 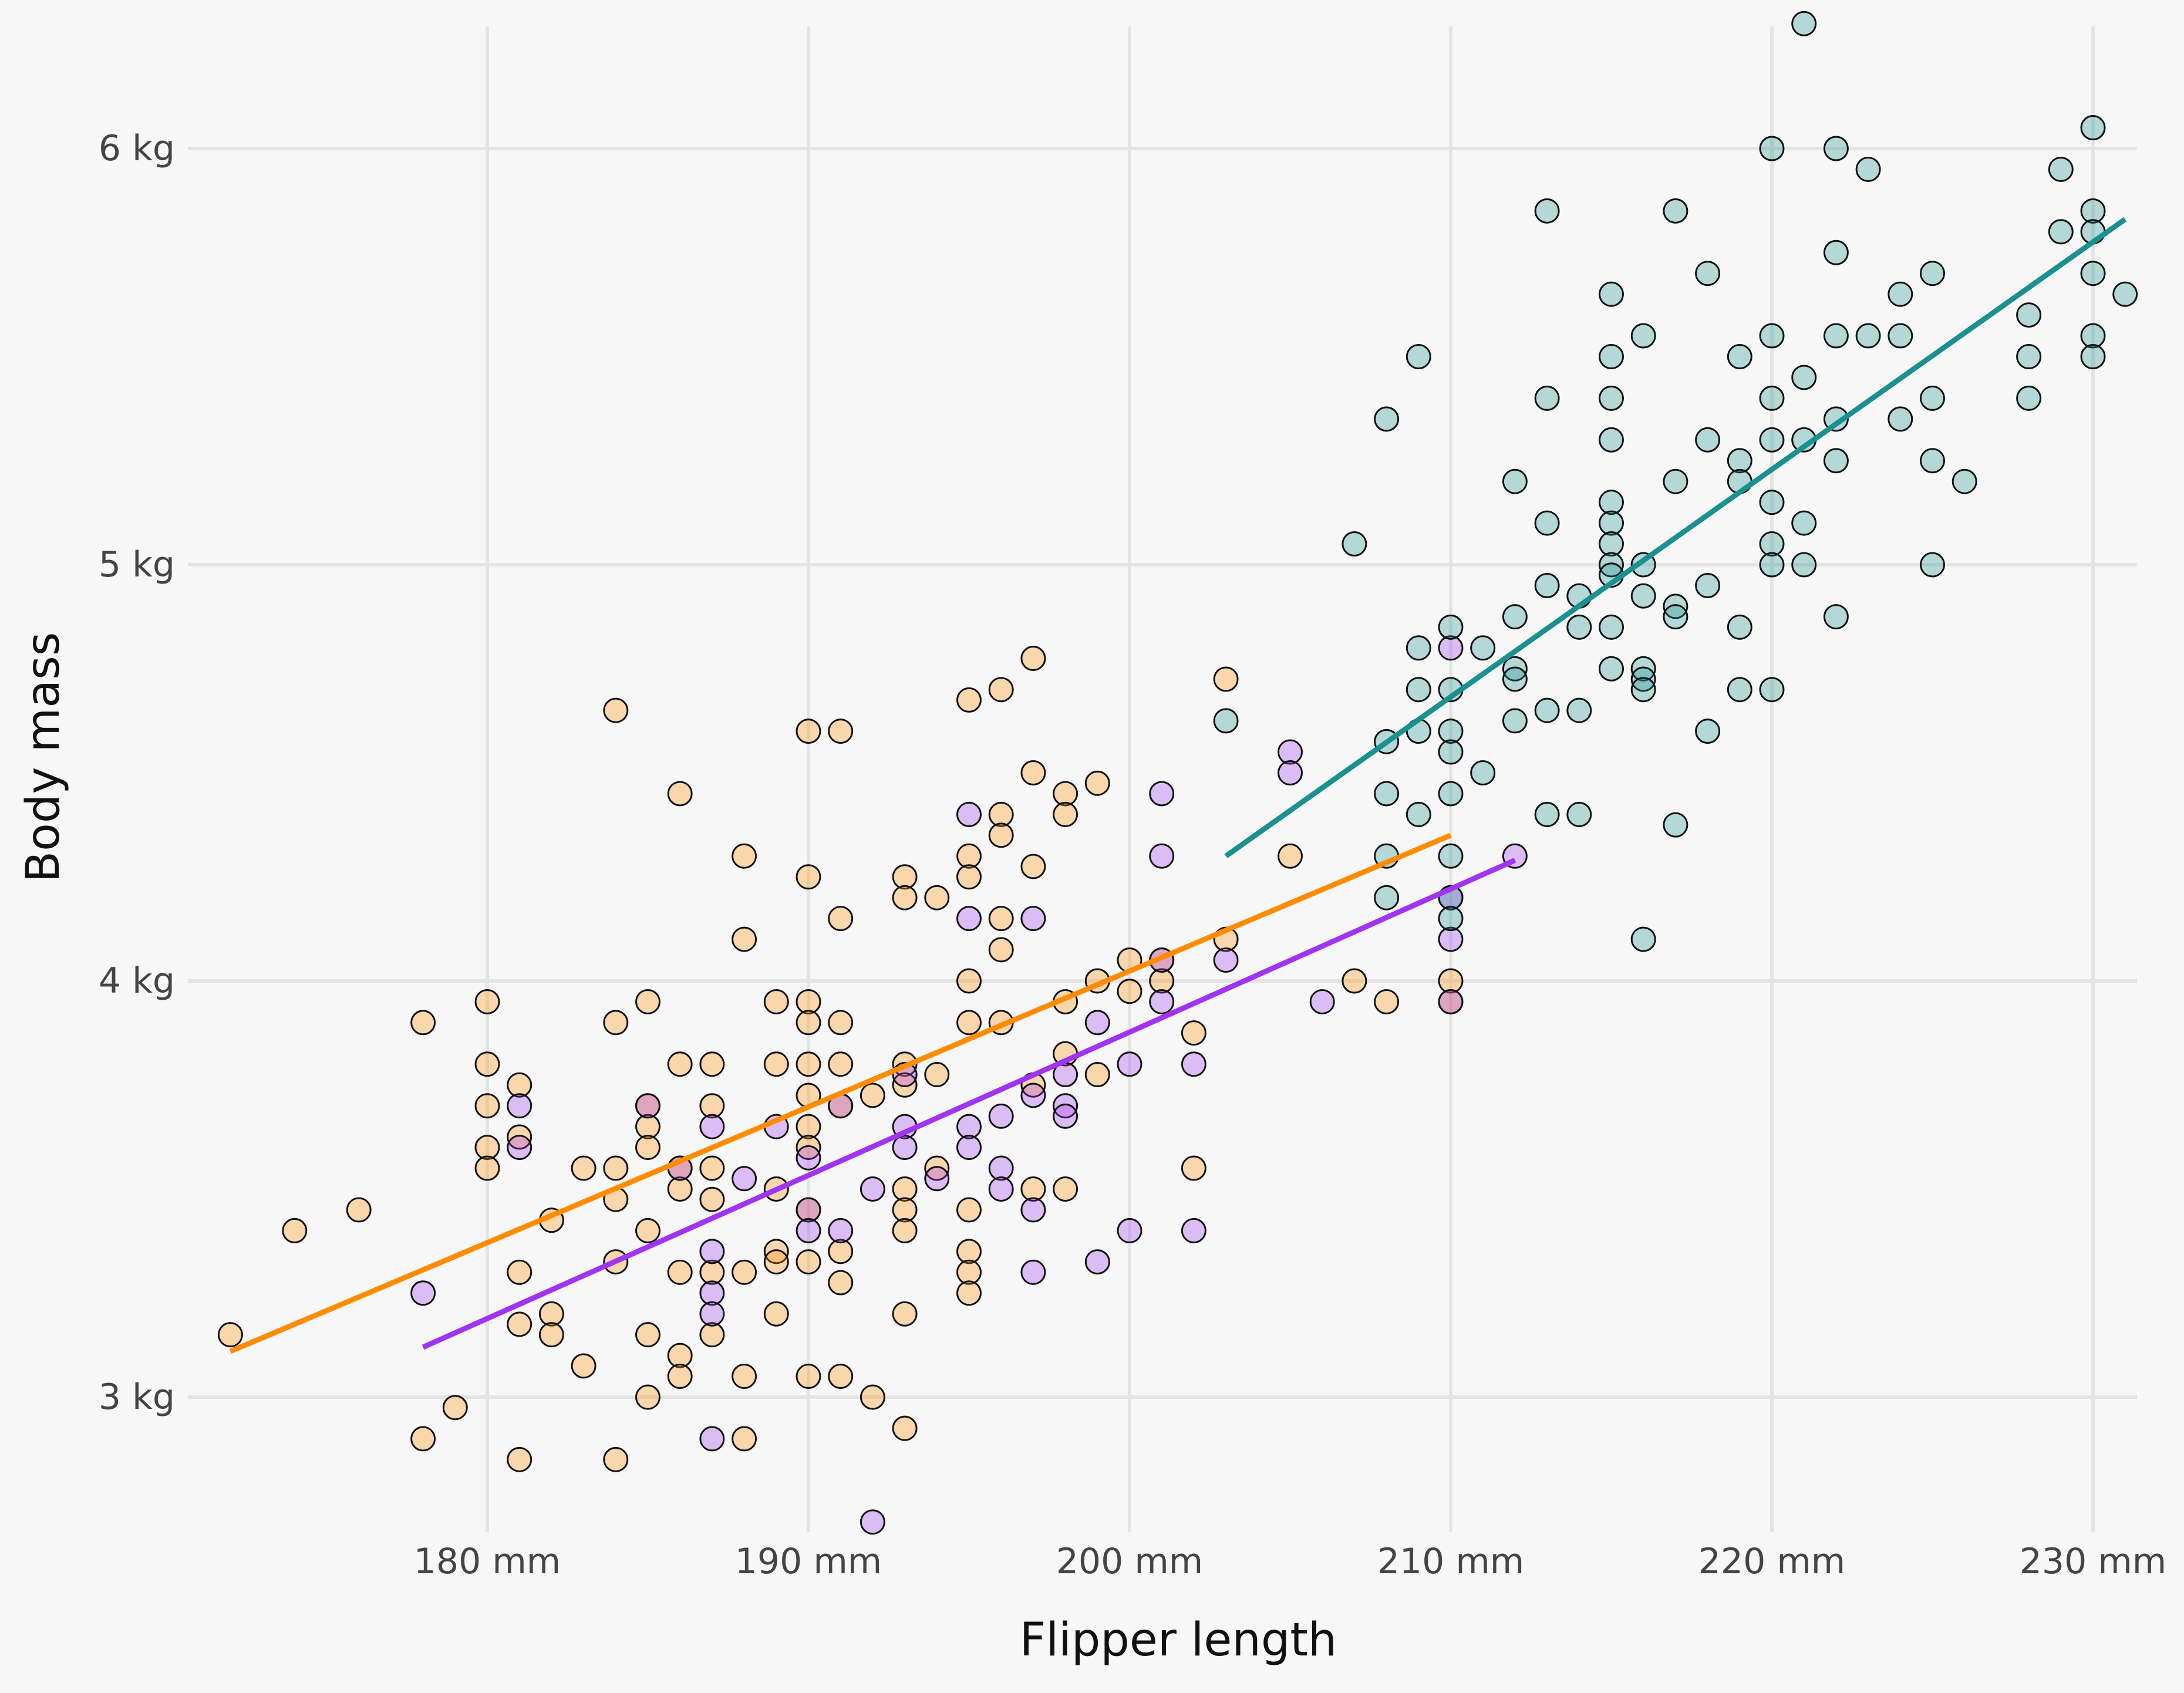 I want to click on x-axis-title: Flipper length, so click(x=1178, y=1640).